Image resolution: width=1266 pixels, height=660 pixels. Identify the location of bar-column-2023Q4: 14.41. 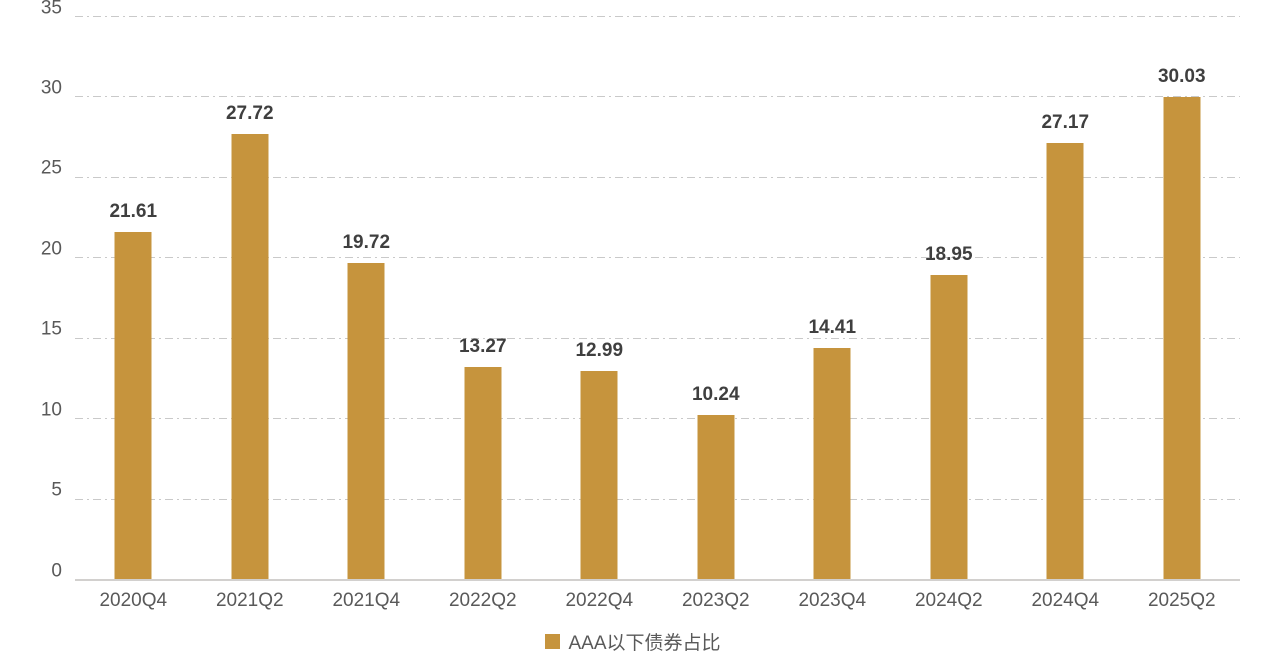
(832, 298).